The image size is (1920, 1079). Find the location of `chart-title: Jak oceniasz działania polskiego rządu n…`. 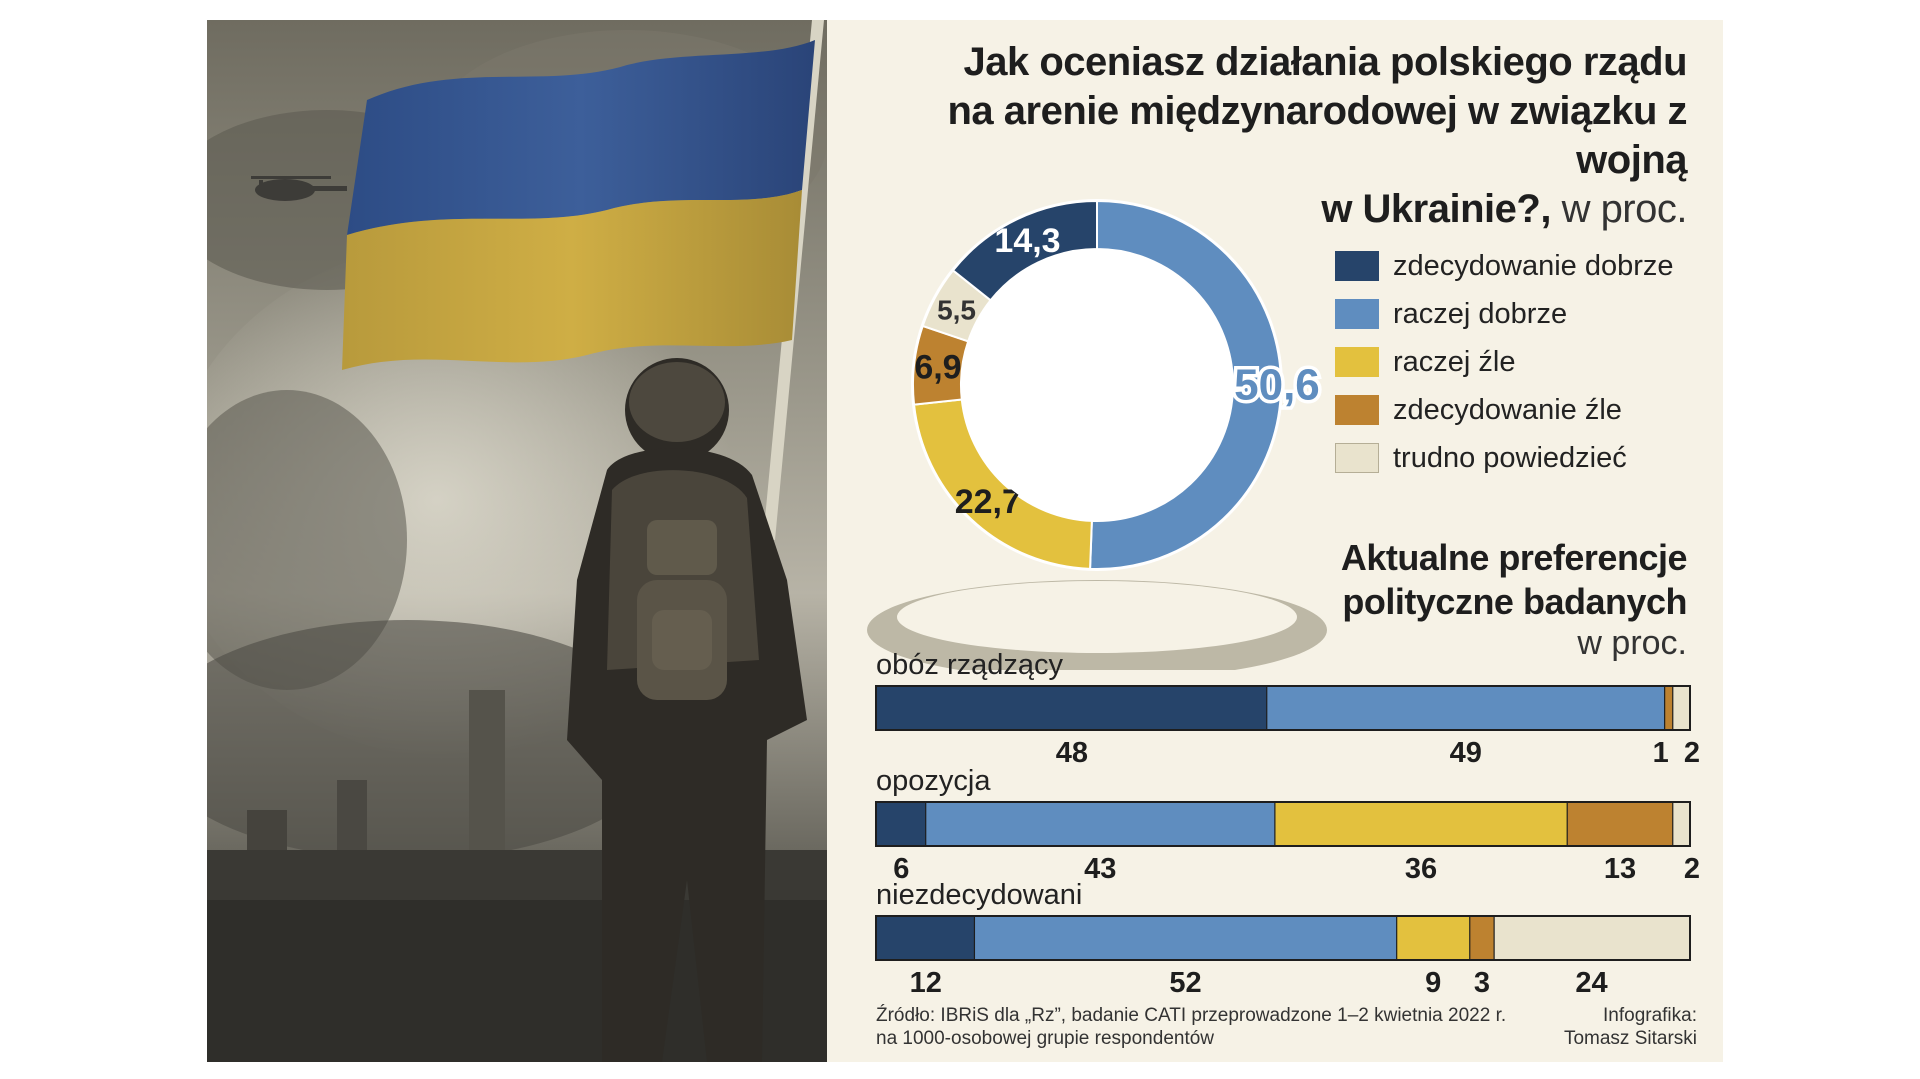

chart-title: Jak oceniasz działania polskiego rządu n… is located at coordinates (1277, 136).